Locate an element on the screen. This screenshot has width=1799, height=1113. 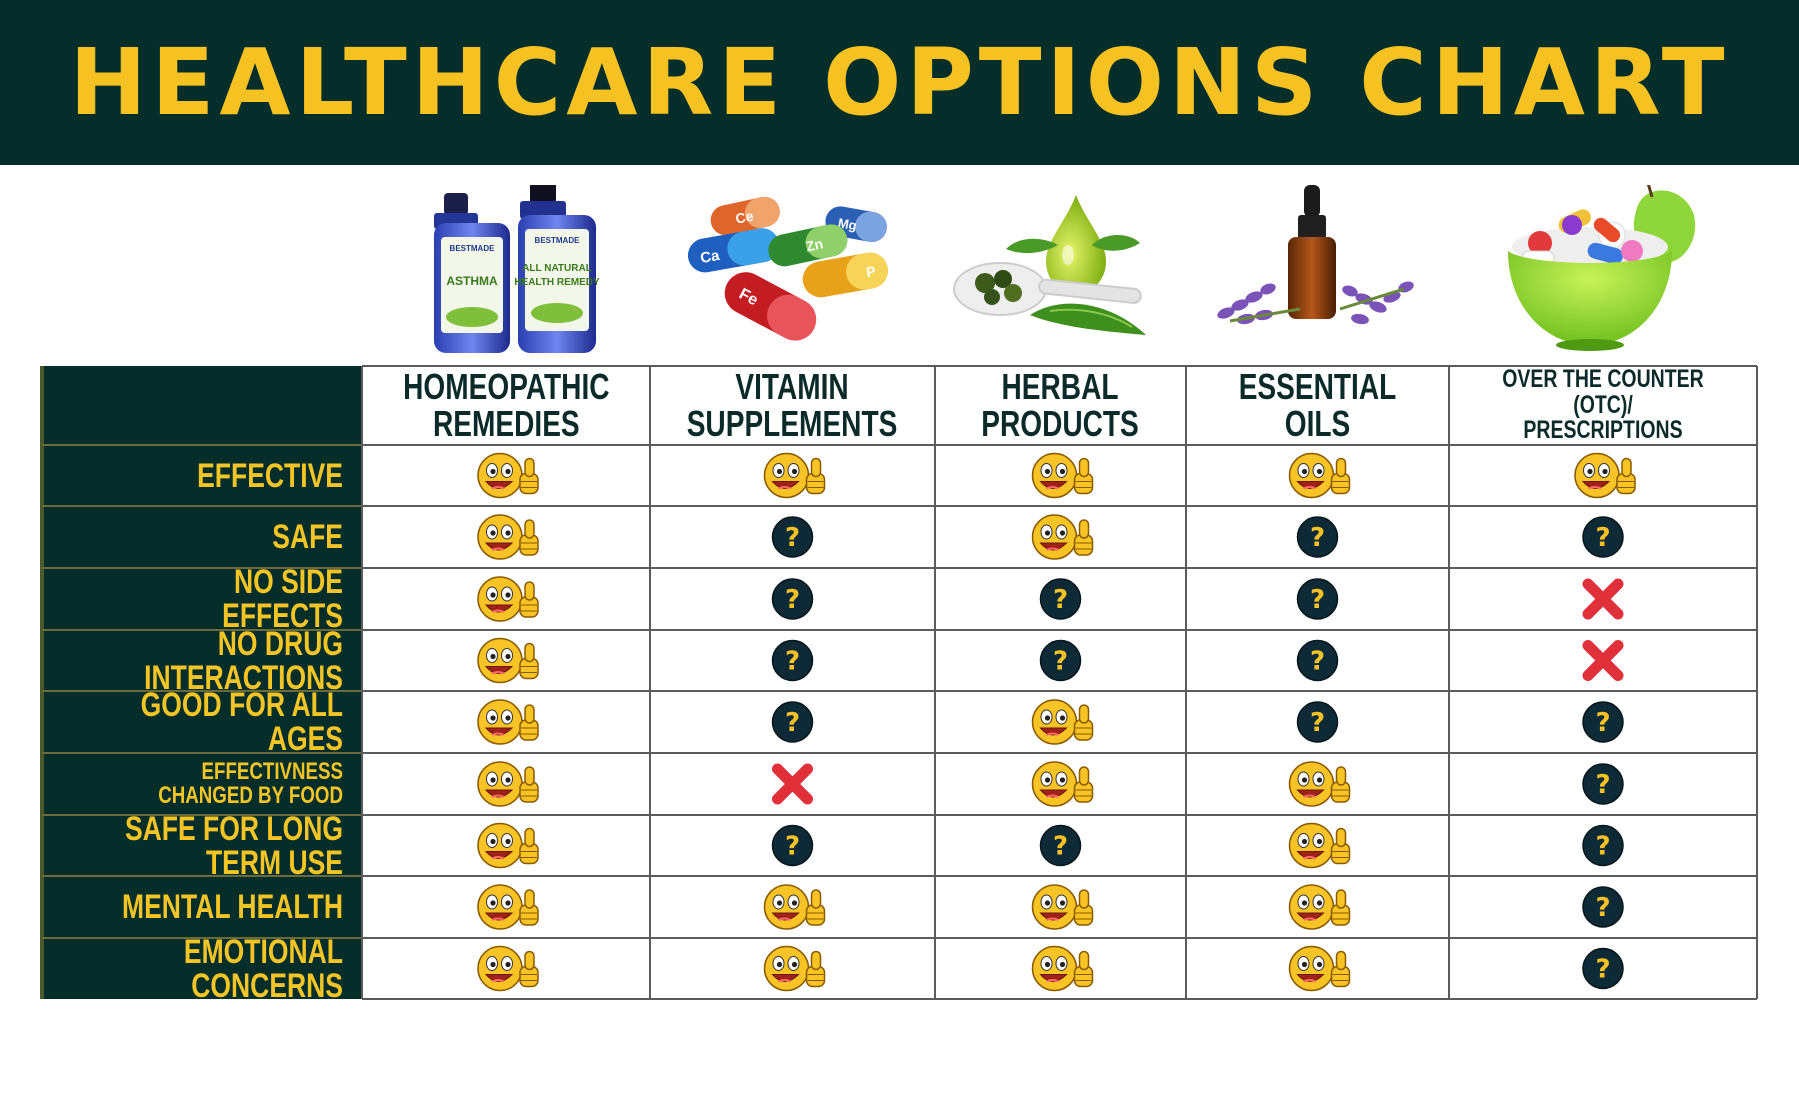
row-label-line: EMOTIONAL CONCERNS is located at coordinates (263, 968).